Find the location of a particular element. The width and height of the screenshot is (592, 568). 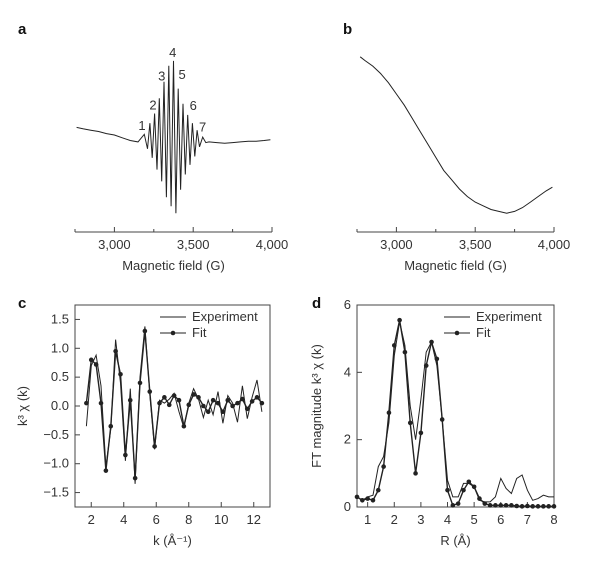

y-tick-label: 1.5 is located at coordinates (60, 318).